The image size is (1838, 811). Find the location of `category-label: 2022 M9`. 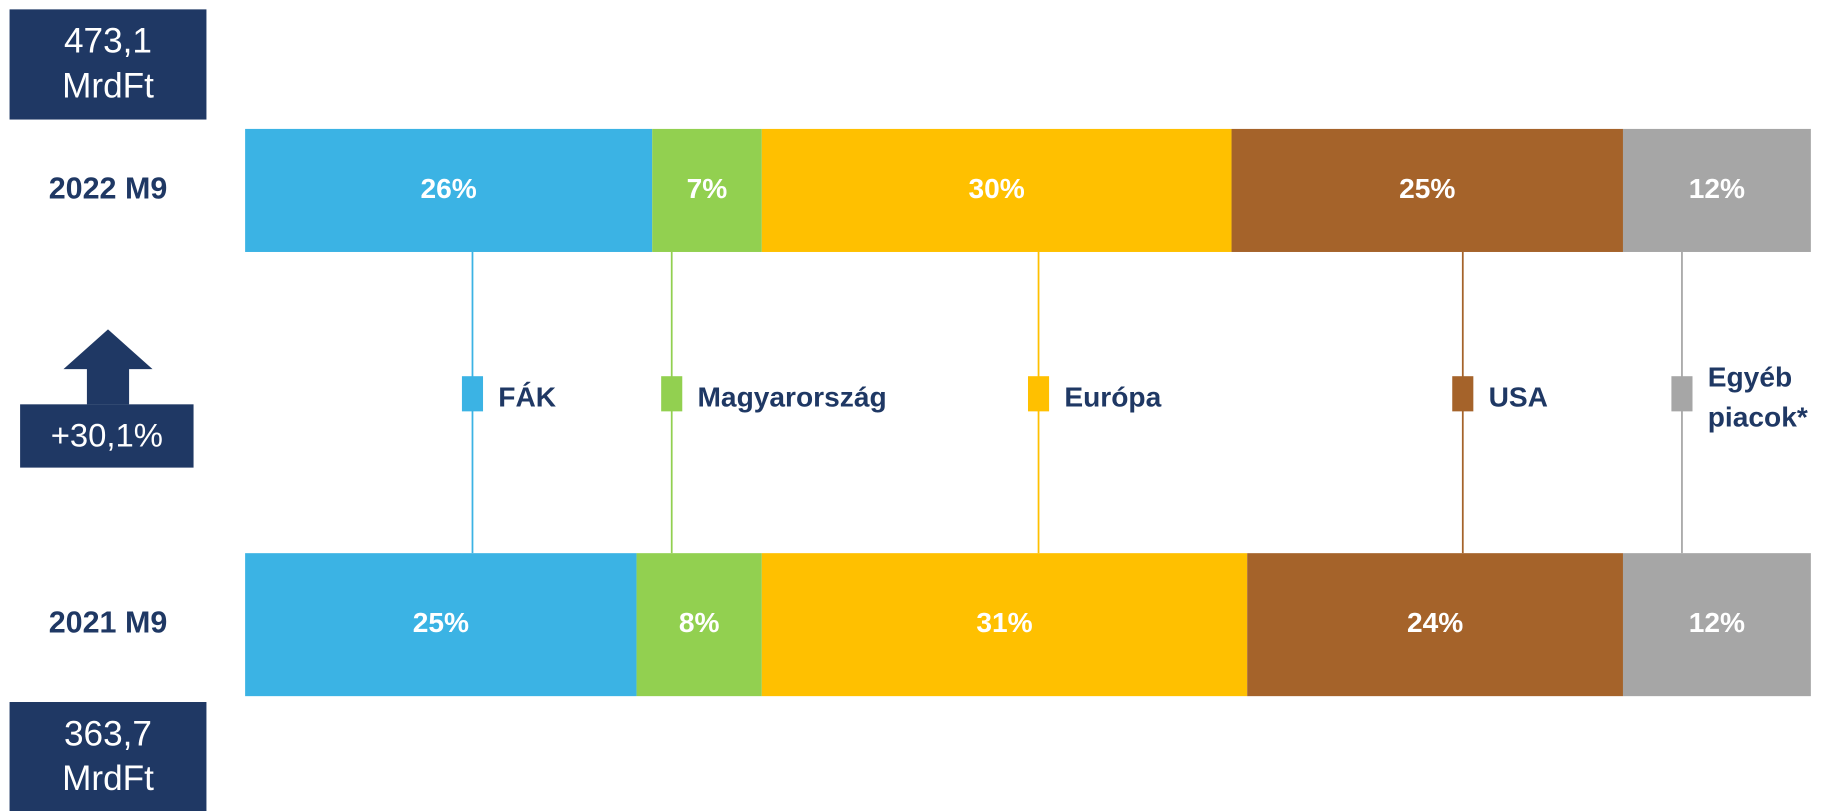

category-label: 2022 M9 is located at coordinates (108, 188).